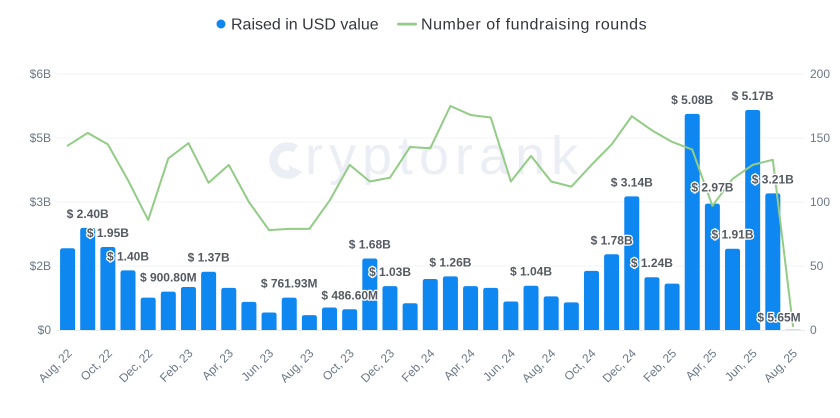 This screenshot has height=418, width=840. I want to click on svg-text: $ 1.37B, so click(209, 258).